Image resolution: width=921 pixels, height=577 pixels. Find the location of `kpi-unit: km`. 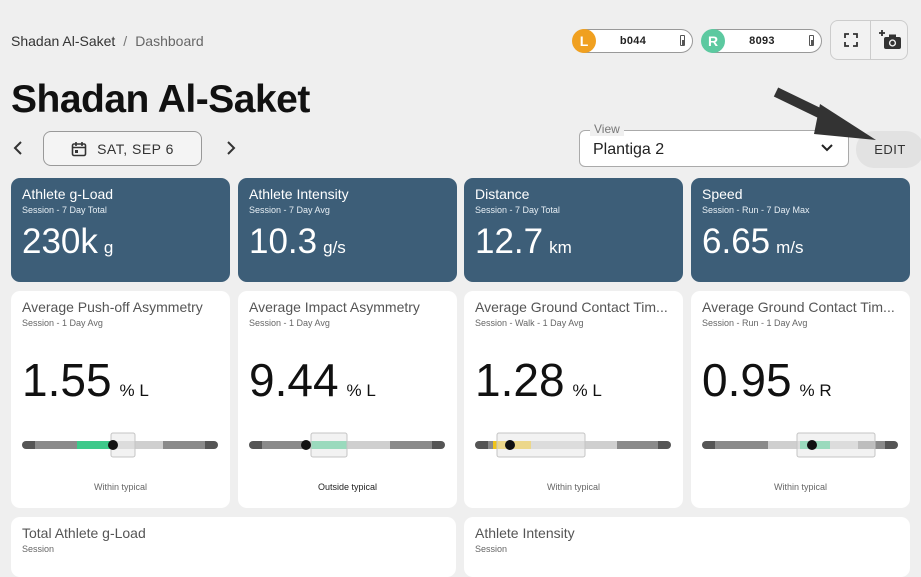

kpi-unit: km is located at coordinates (560, 247).